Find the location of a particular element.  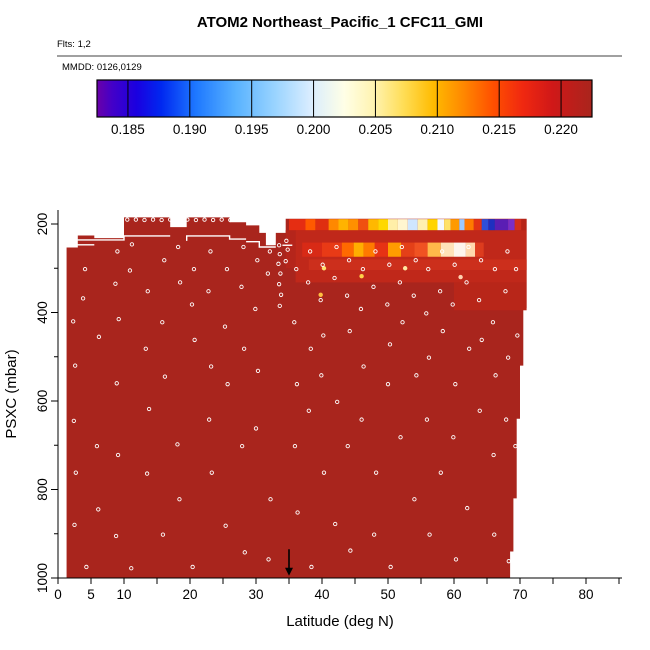

colorbar: 0.185 0.190 0.195 0.200 0.205 0.210 0.215 0.220 is located at coordinates (344, 108).